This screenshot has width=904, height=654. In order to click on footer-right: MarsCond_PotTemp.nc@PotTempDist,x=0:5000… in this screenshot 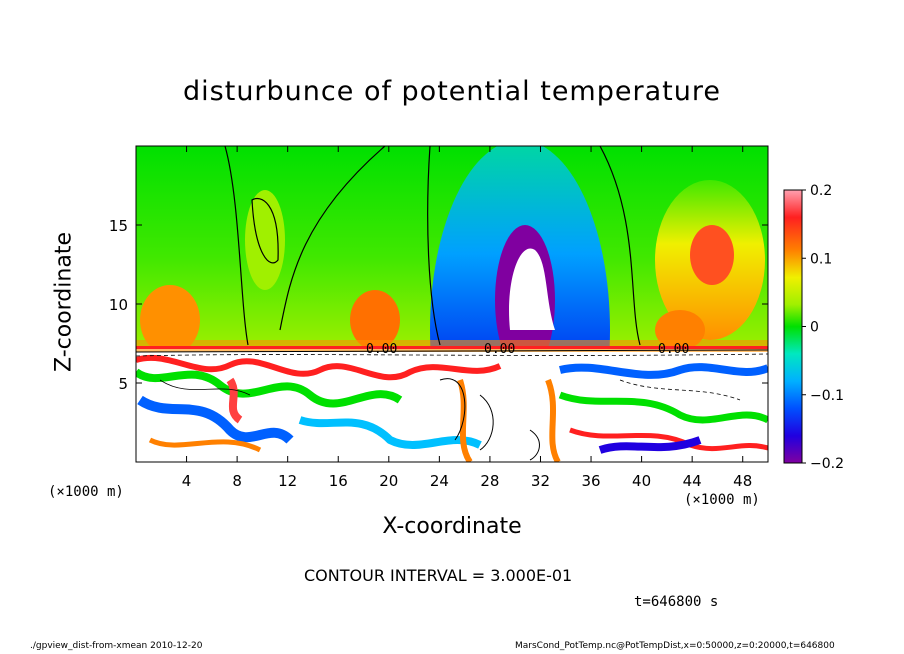, I will do `click(675, 646)`.